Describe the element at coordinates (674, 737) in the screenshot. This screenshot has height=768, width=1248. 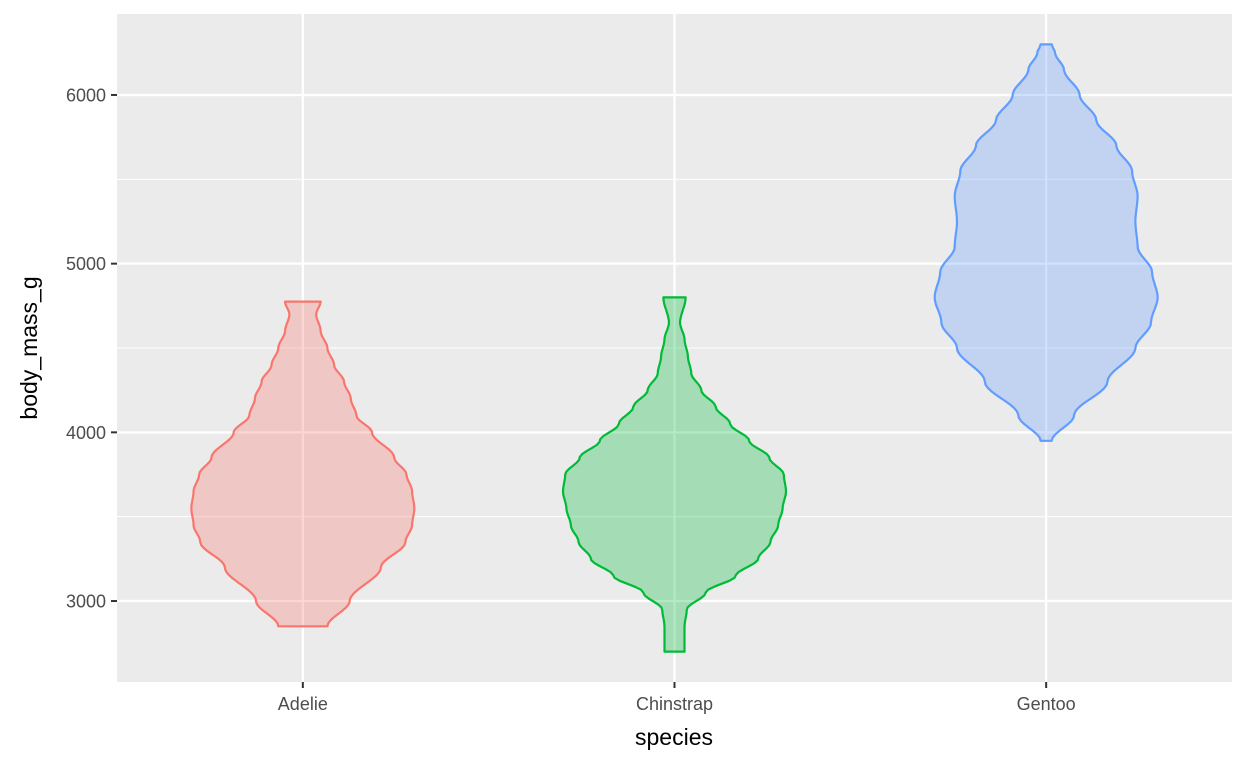
I see `x-axis-title: species` at that location.